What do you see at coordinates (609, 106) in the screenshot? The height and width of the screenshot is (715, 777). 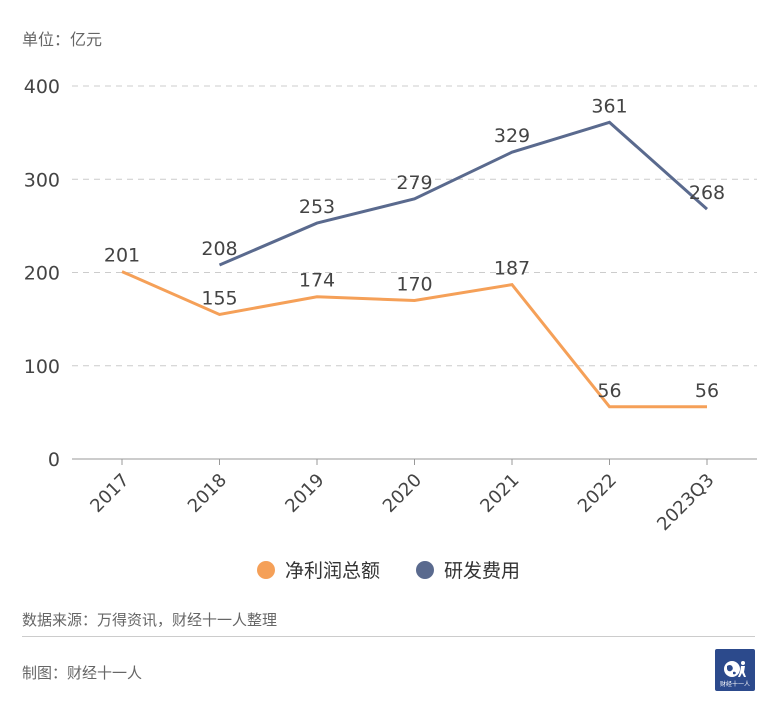 I see `data-label-s1-2022: 361` at bounding box center [609, 106].